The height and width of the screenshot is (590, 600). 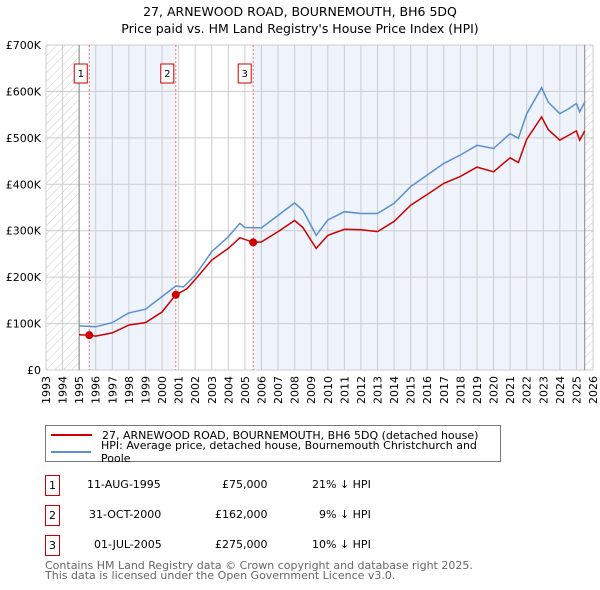 I want to click on x-tick-label: 2007, so click(x=278, y=390).